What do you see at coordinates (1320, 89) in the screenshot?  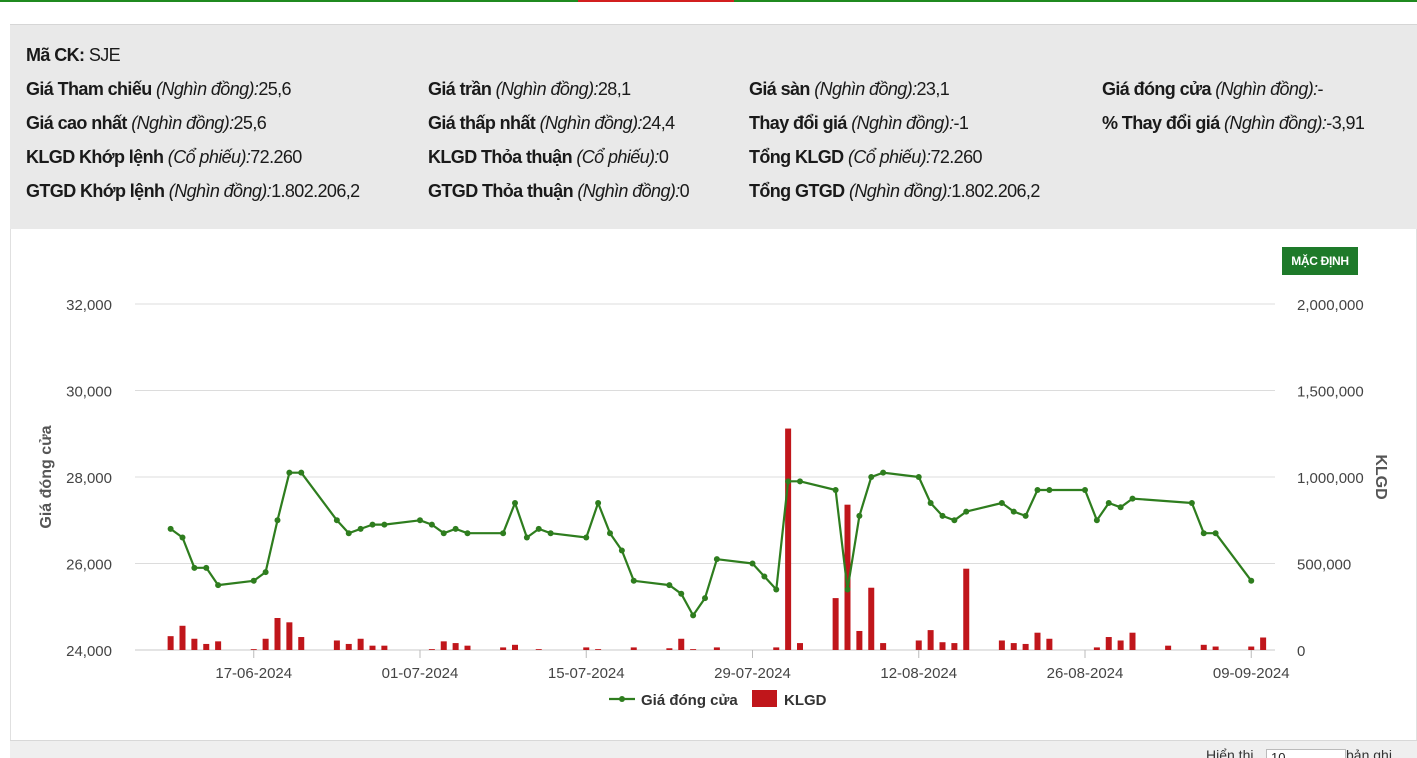 I see `info-field-value: -` at bounding box center [1320, 89].